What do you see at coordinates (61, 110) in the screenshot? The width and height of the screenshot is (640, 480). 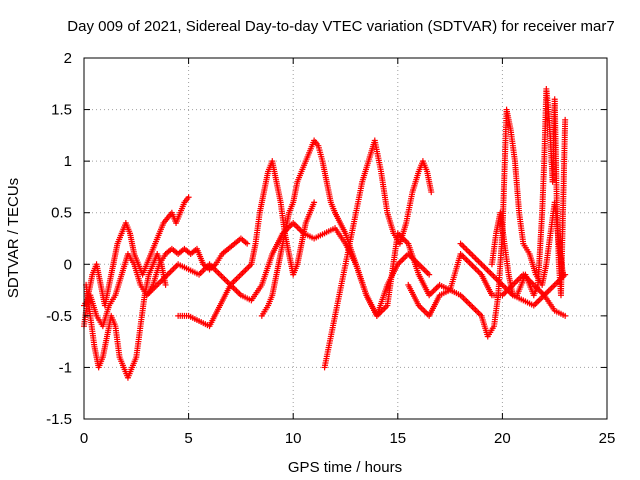 I see `y-tick-label: 1.5` at bounding box center [61, 110].